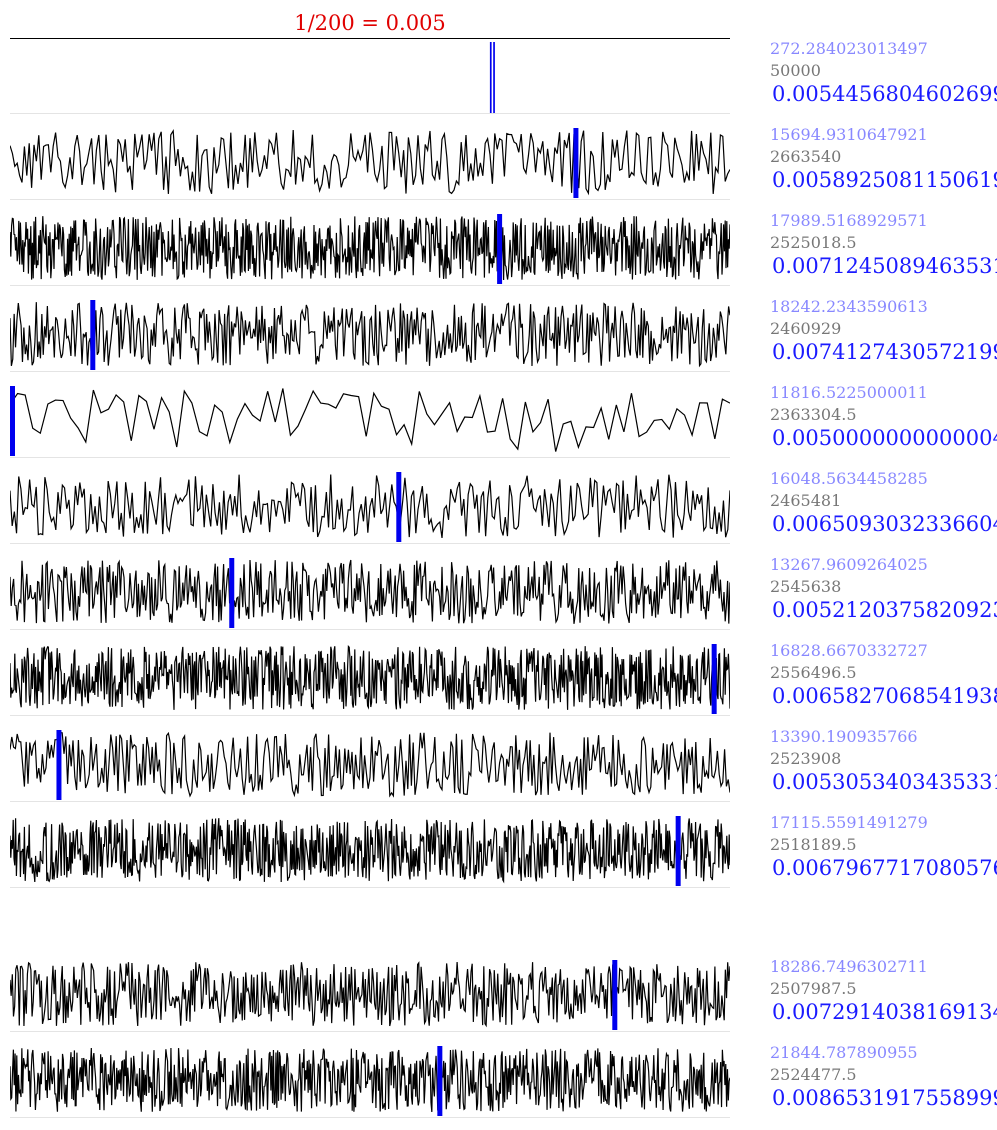 The height and width of the screenshot is (1130, 997). I want to click on label-mid: 2465481, so click(806, 500).